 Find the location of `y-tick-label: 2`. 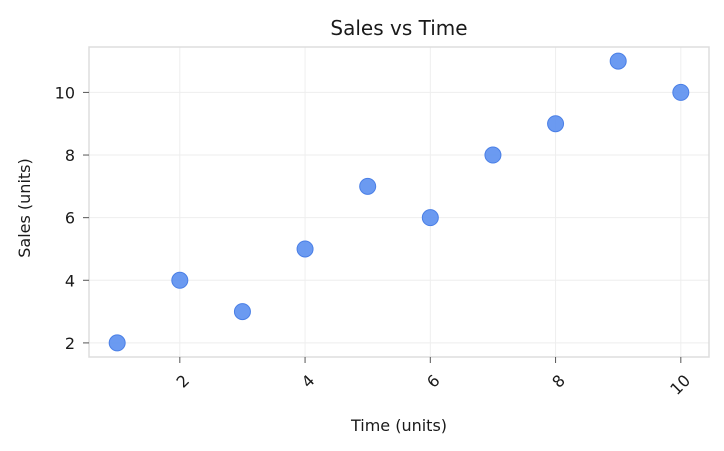

y-tick-label: 2 is located at coordinates (70, 343).